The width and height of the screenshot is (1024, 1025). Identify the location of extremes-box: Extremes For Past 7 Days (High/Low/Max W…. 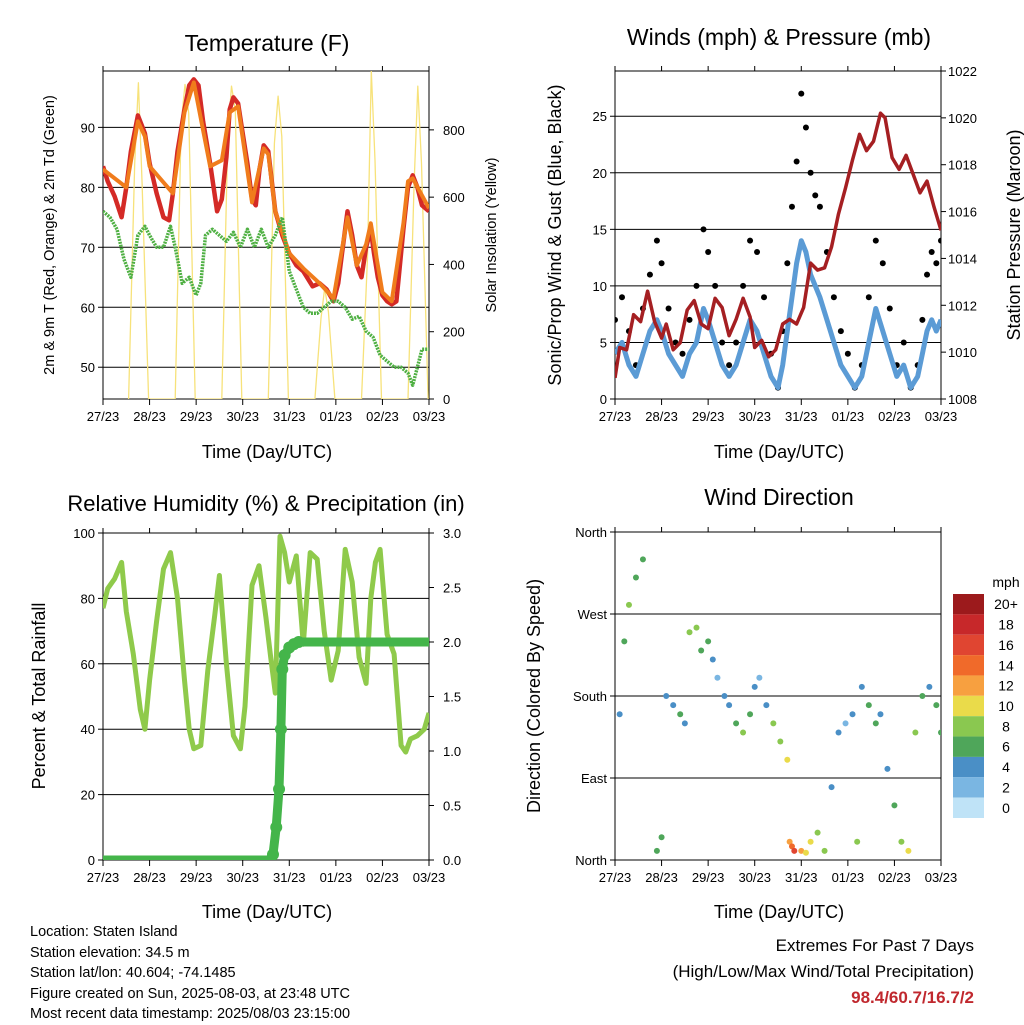
(823, 972).